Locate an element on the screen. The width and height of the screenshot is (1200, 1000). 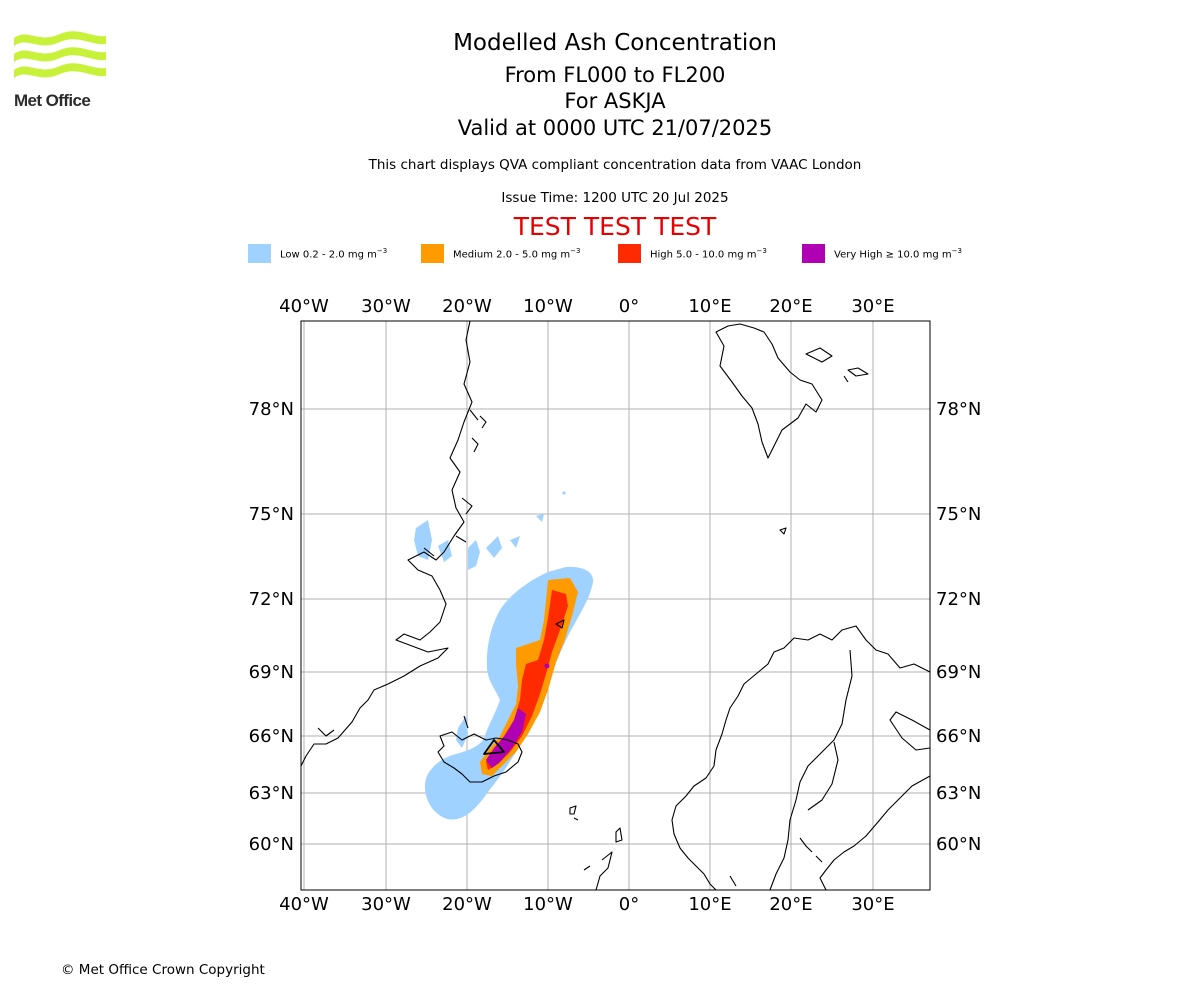
met-office-logo is located at coordinates (60, 54).